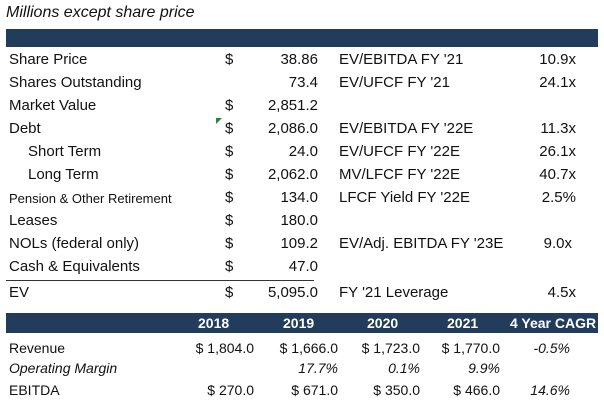 The height and width of the screenshot is (408, 604). Describe the element at coordinates (299, 197) in the screenshot. I see `row-value-pension: 134.0` at that location.